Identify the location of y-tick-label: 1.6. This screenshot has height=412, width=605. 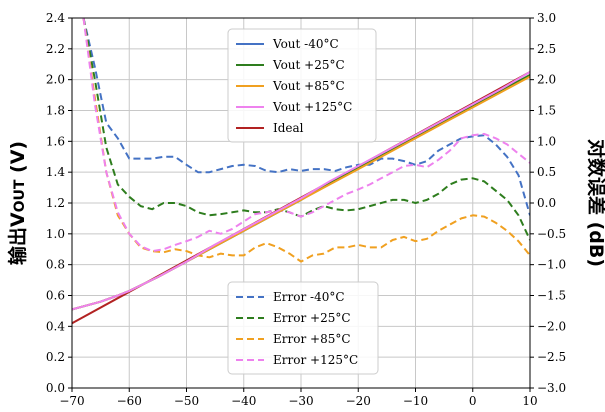
(55, 141).